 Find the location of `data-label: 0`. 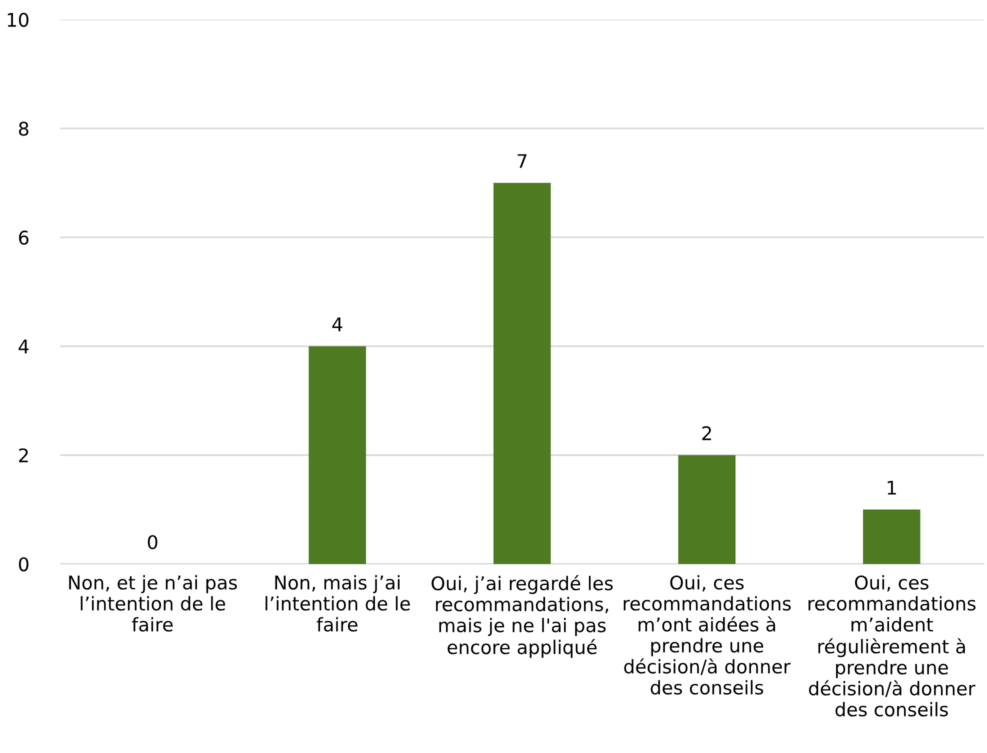

data-label: 0 is located at coordinates (153, 542).